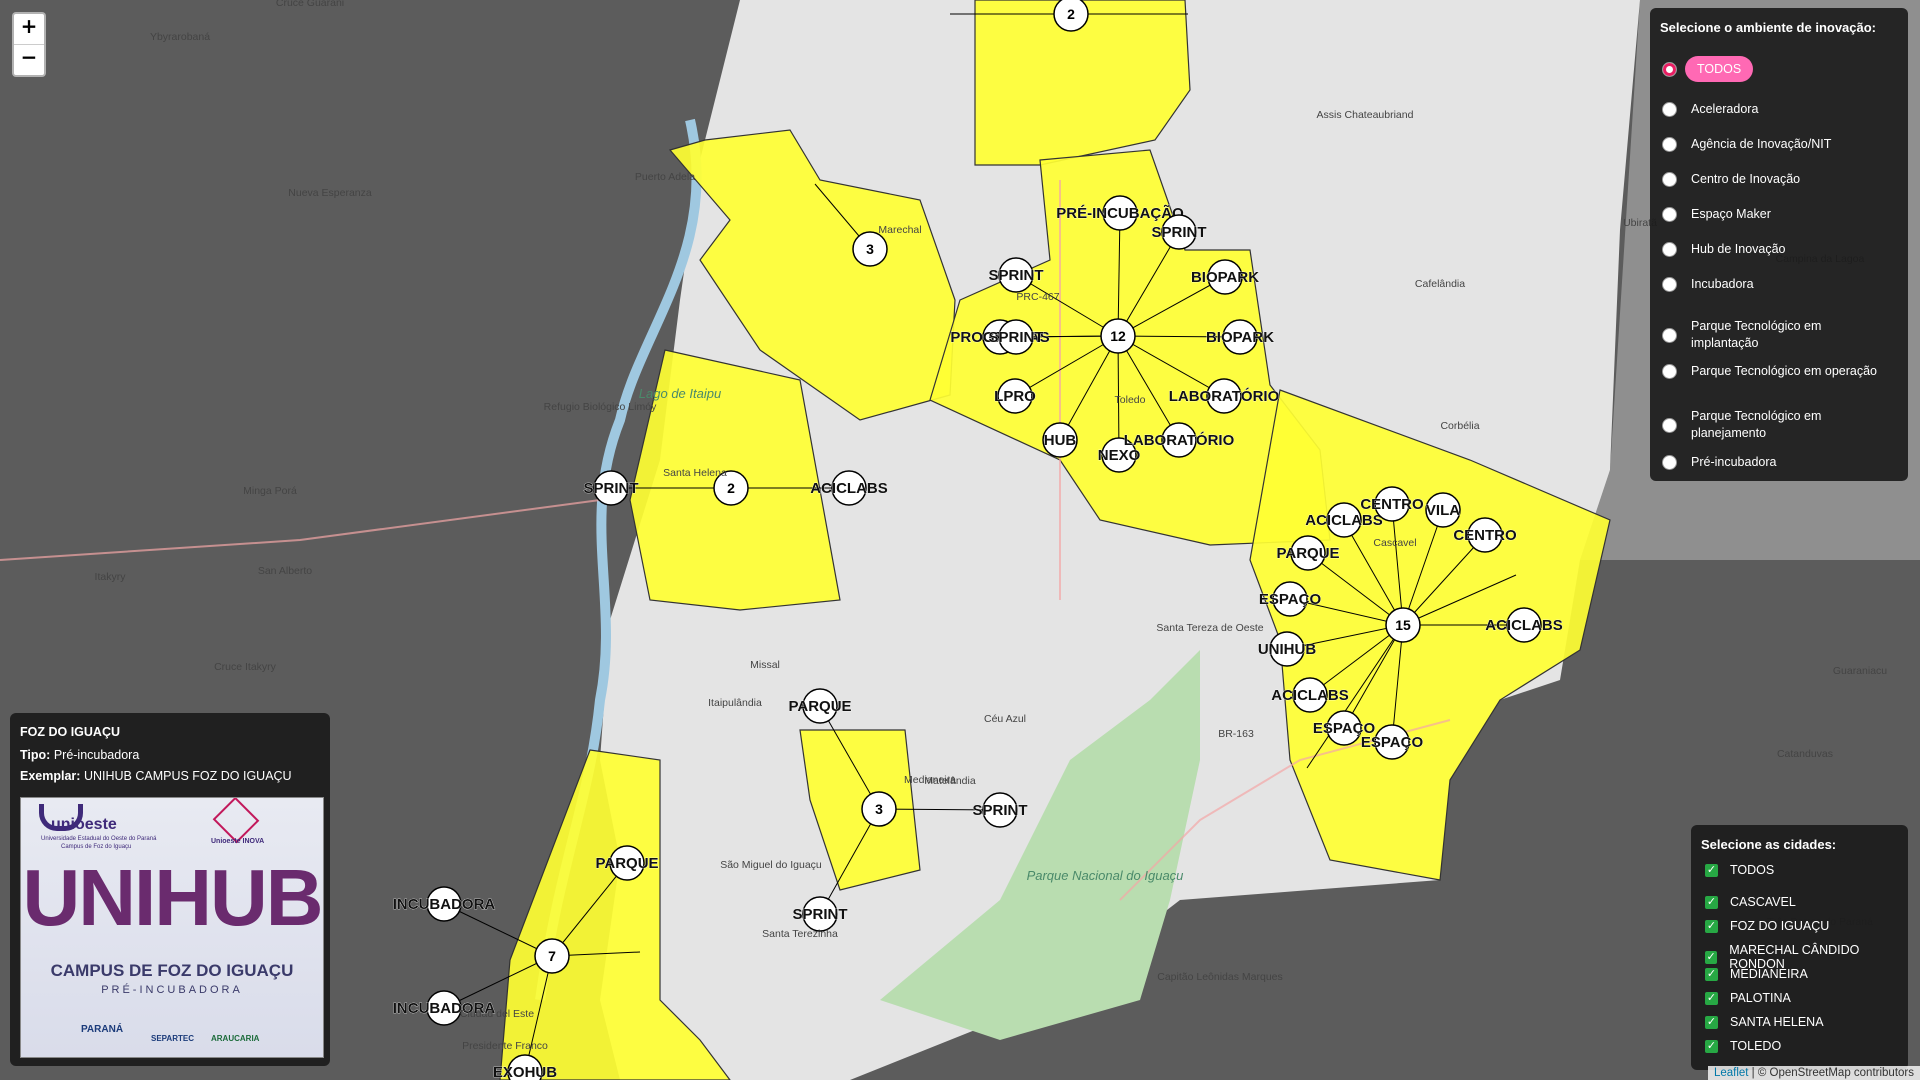 This screenshot has height=1080, width=1920. I want to click on marker-16: PARQUE, so click(1308, 553).